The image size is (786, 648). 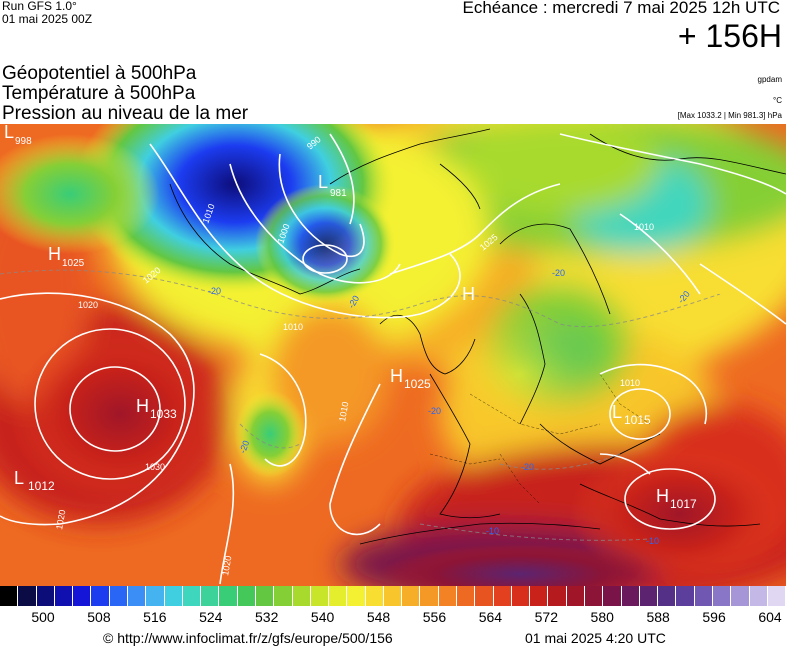 What do you see at coordinates (66, 256) in the screenshot?
I see `pressure-center-h1025-west: H 1025` at bounding box center [66, 256].